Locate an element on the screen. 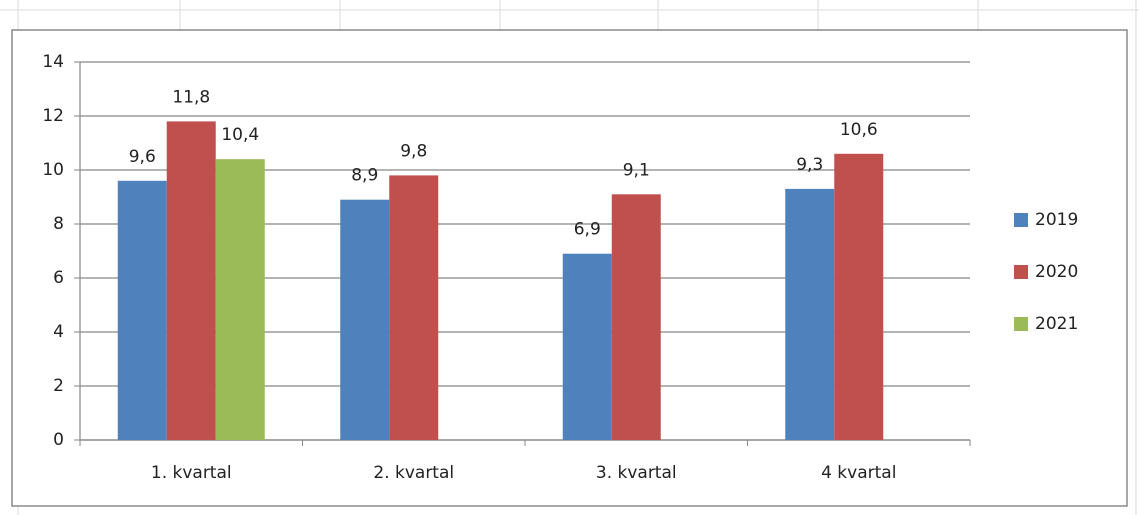  y-tick-label: 4 is located at coordinates (58, 332).